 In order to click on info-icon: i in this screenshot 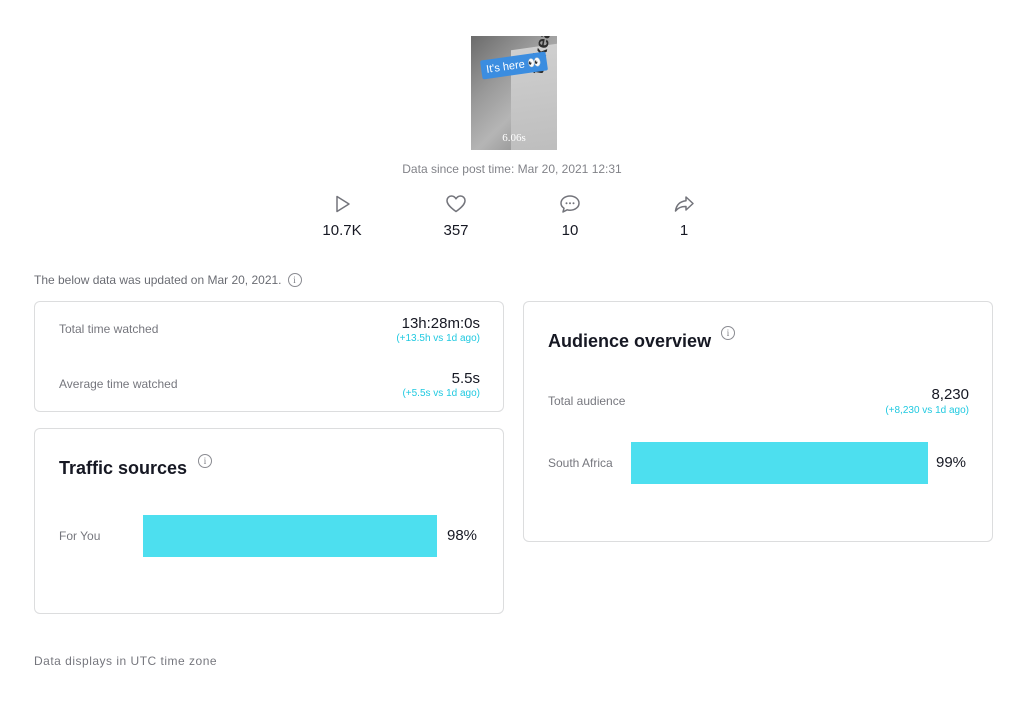, I will do `click(294, 280)`.